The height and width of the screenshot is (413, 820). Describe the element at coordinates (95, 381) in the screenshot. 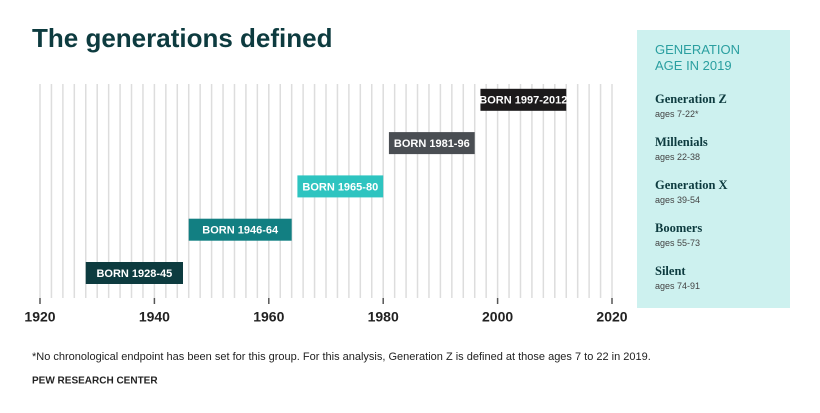

I see `source: PEW RESEARCH CENTER` at that location.